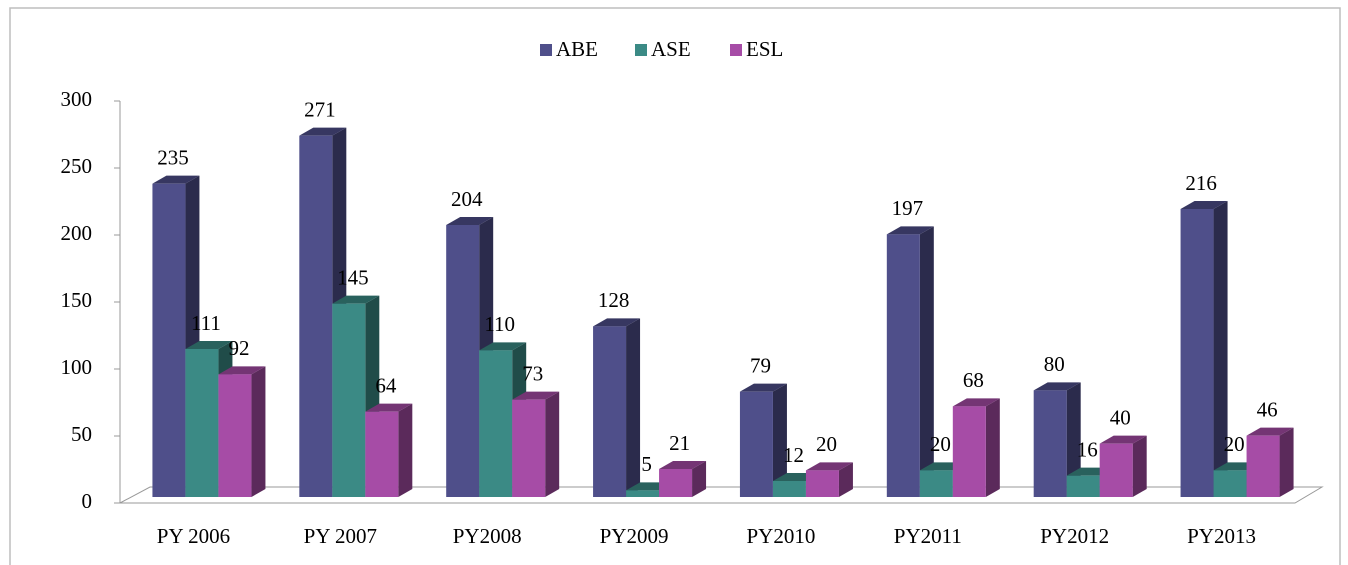  I want to click on data-label: 145, so click(353, 277).